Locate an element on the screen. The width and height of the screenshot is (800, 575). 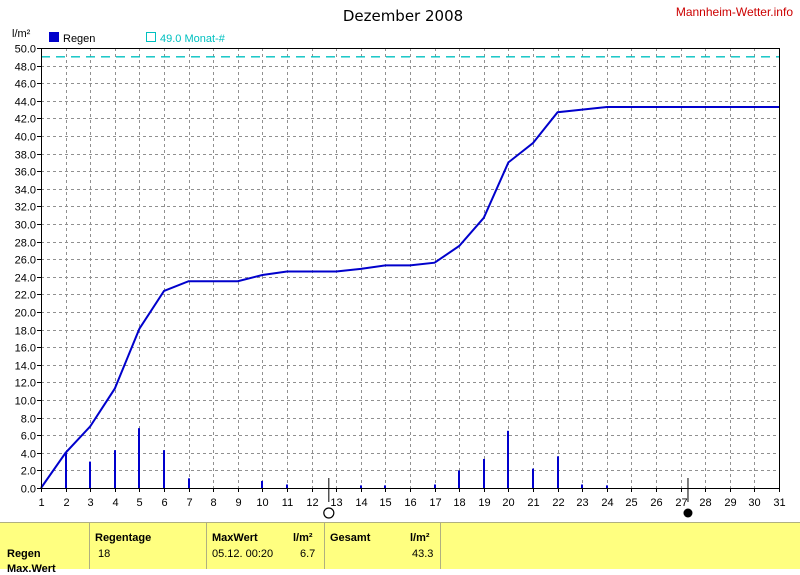
regentage-header: Regentage is located at coordinates (123, 538).